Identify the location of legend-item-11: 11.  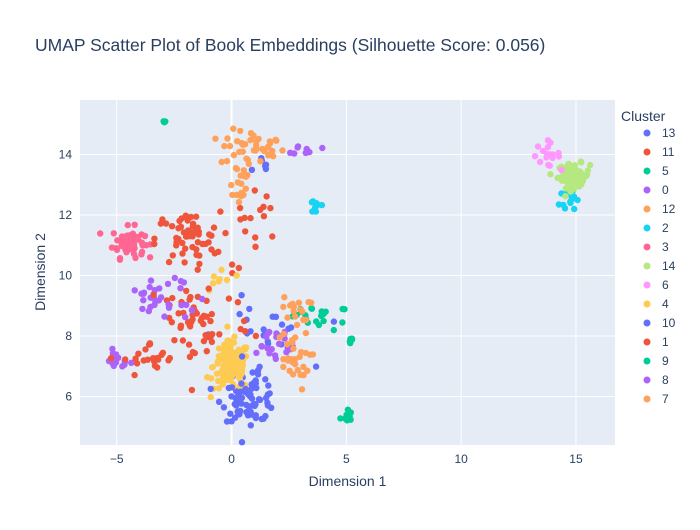
(659, 152).